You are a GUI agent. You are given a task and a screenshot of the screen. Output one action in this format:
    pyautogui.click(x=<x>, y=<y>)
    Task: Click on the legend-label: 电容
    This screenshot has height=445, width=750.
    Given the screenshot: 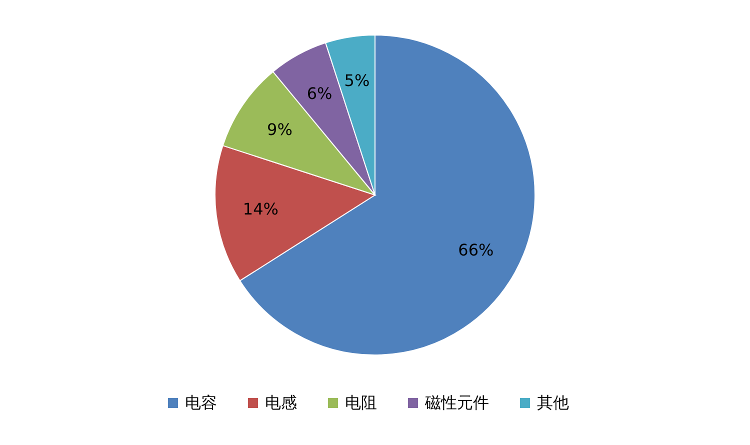 What is the action you would take?
    pyautogui.click(x=201, y=402)
    